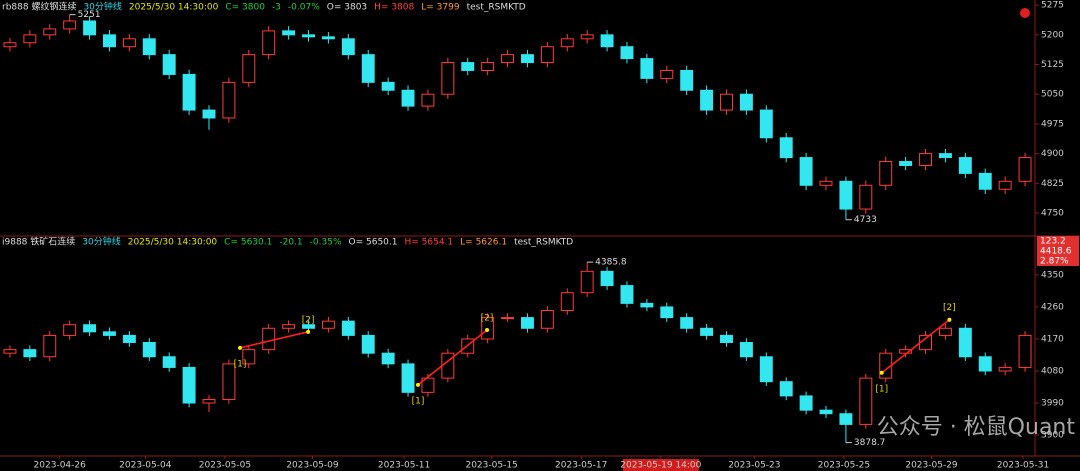 The height and width of the screenshot is (471, 1080). Describe the element at coordinates (1053, 242) in the screenshot. I see `price-tag: 123.2` at that location.